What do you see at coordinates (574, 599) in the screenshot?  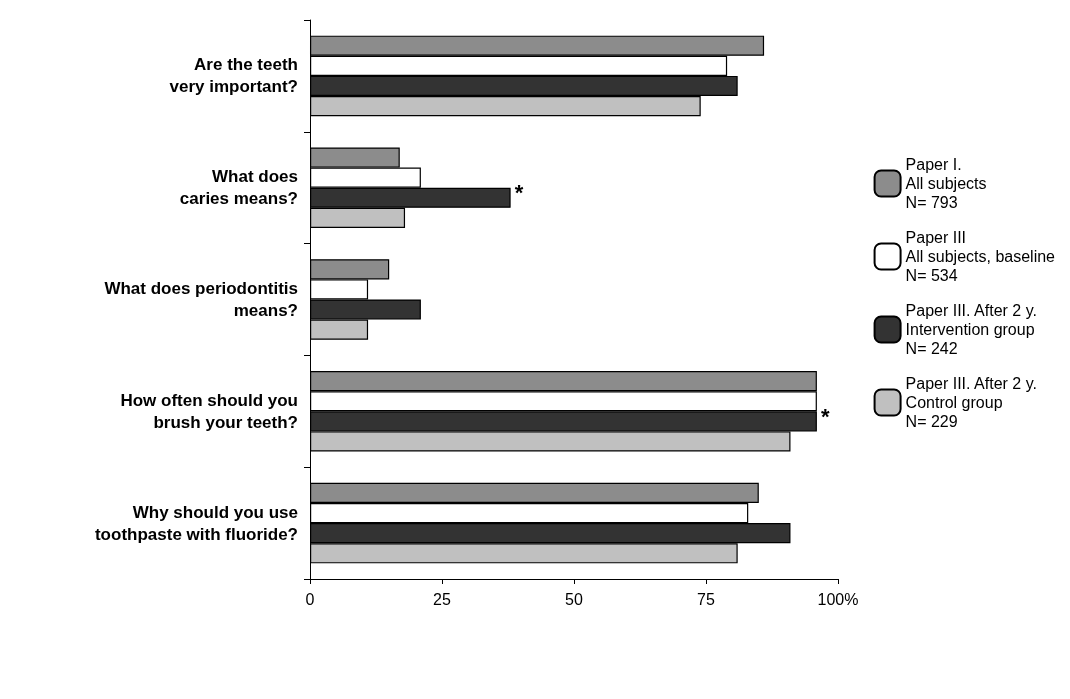 I see `x-tick-label: 50` at bounding box center [574, 599].